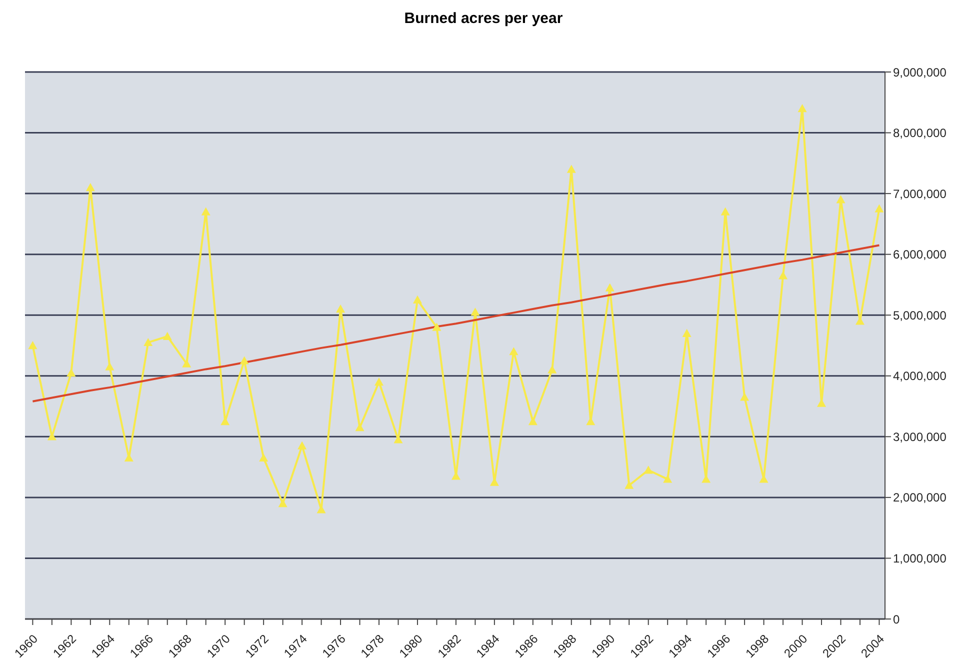  What do you see at coordinates (920, 133) in the screenshot?
I see `y-tick-label: 8,000,000` at bounding box center [920, 133].